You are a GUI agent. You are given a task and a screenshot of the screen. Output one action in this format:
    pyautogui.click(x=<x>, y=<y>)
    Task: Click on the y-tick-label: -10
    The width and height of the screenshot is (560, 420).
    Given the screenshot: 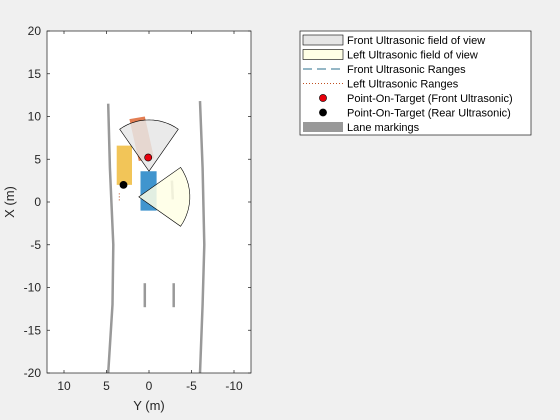 What is the action you would take?
    pyautogui.click(x=33, y=288)
    